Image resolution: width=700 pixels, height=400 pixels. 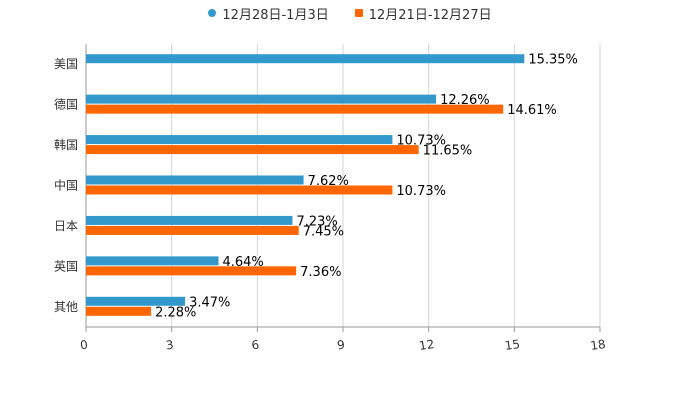 I want to click on category-label: 其他, so click(x=66, y=307).